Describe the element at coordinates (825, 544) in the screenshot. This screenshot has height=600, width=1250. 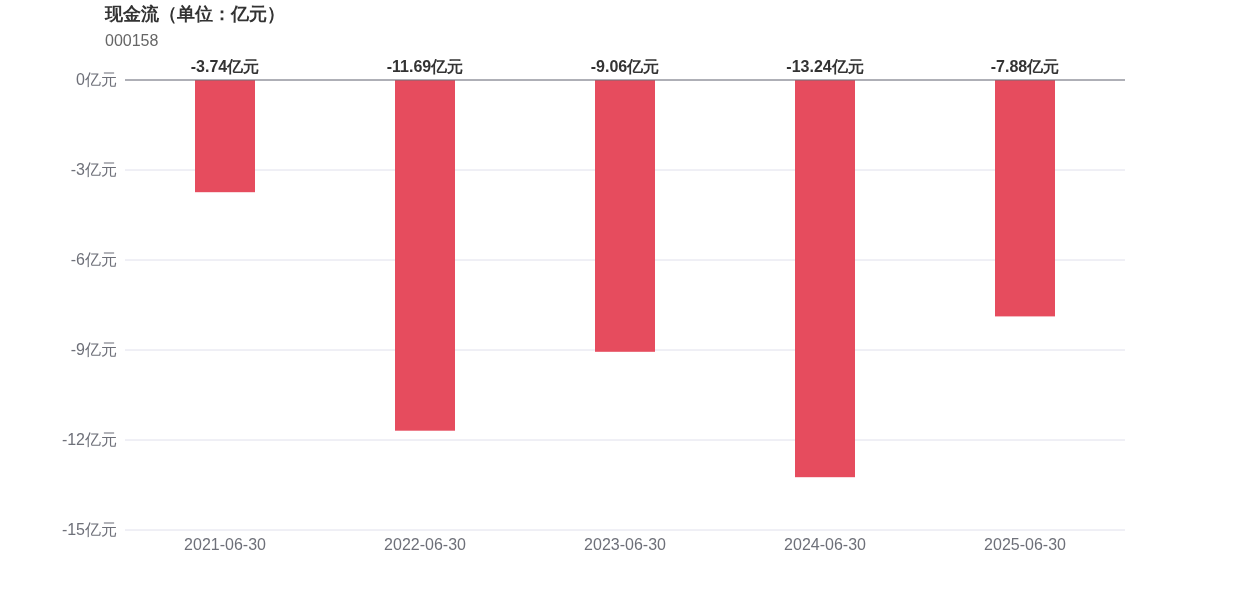
I see `x-tick-label: 2024-06-30` at that location.